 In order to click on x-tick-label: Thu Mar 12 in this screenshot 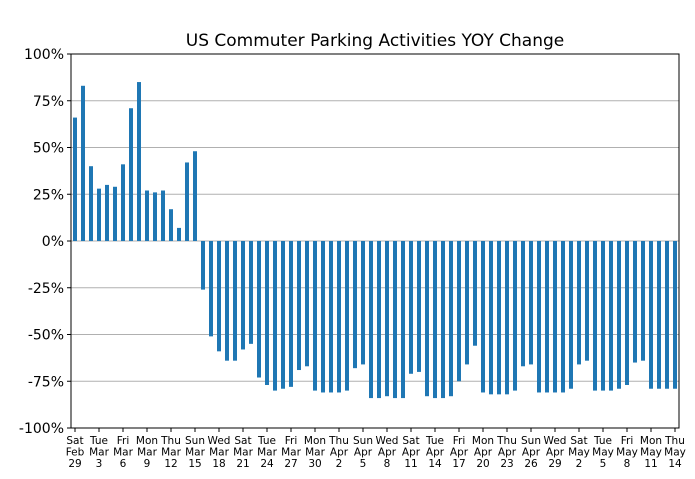, I will do `click(170, 452)`.